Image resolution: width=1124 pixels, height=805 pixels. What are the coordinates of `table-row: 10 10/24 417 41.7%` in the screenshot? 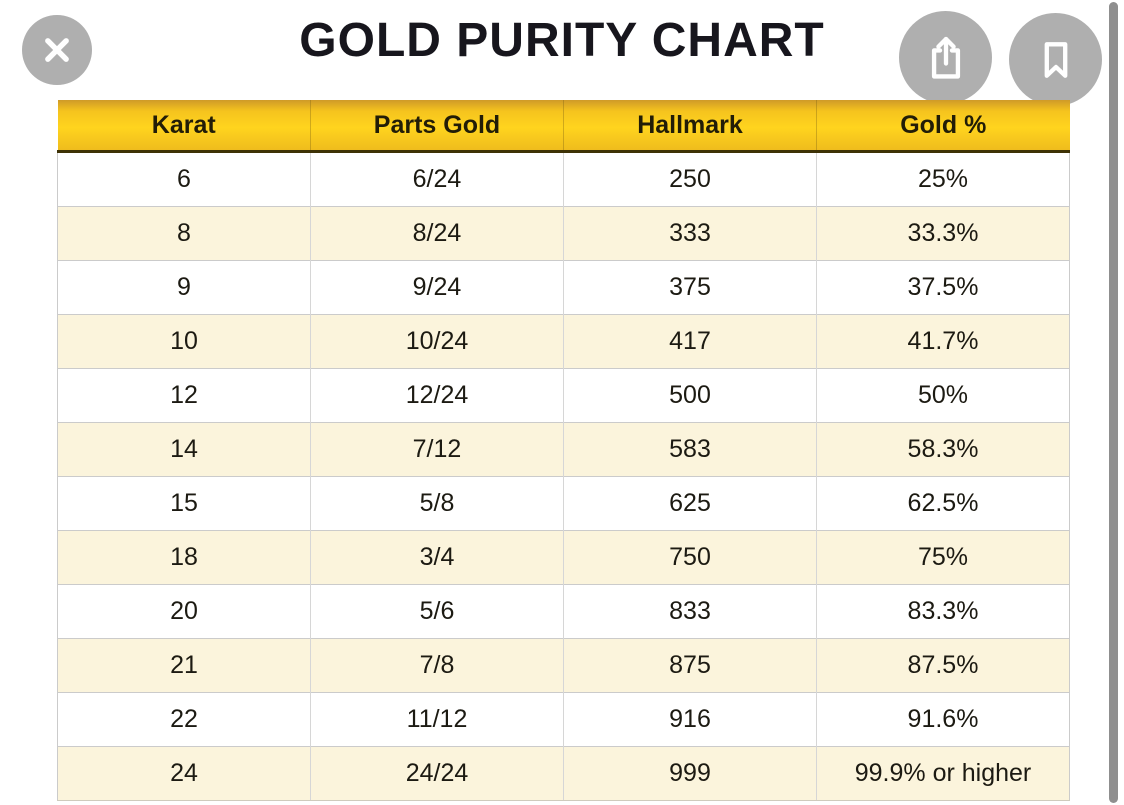 It's located at (563, 341).